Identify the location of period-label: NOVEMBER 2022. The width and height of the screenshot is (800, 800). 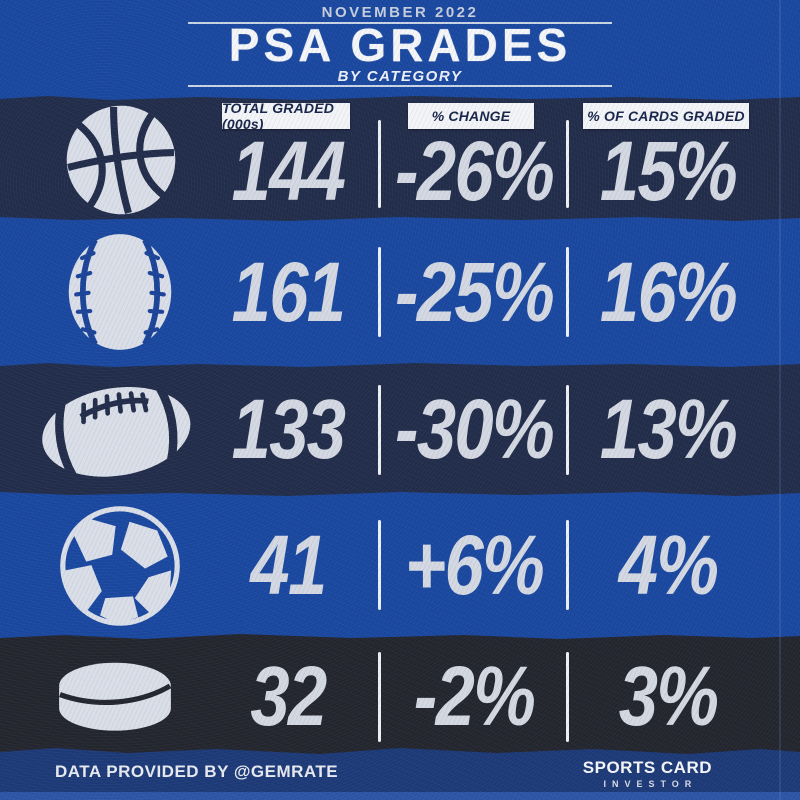
(400, 12).